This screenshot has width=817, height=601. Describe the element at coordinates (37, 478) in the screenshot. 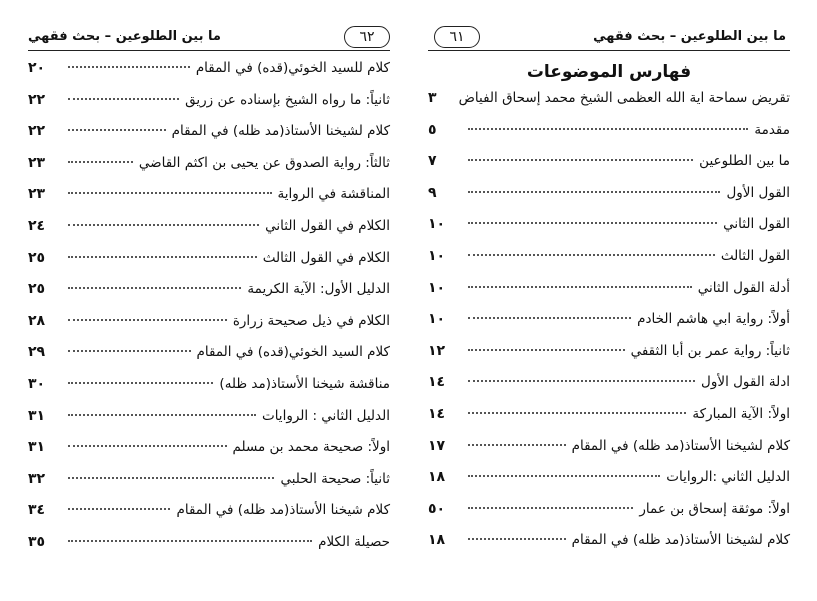

I see `entry-page: ٣٢` at that location.